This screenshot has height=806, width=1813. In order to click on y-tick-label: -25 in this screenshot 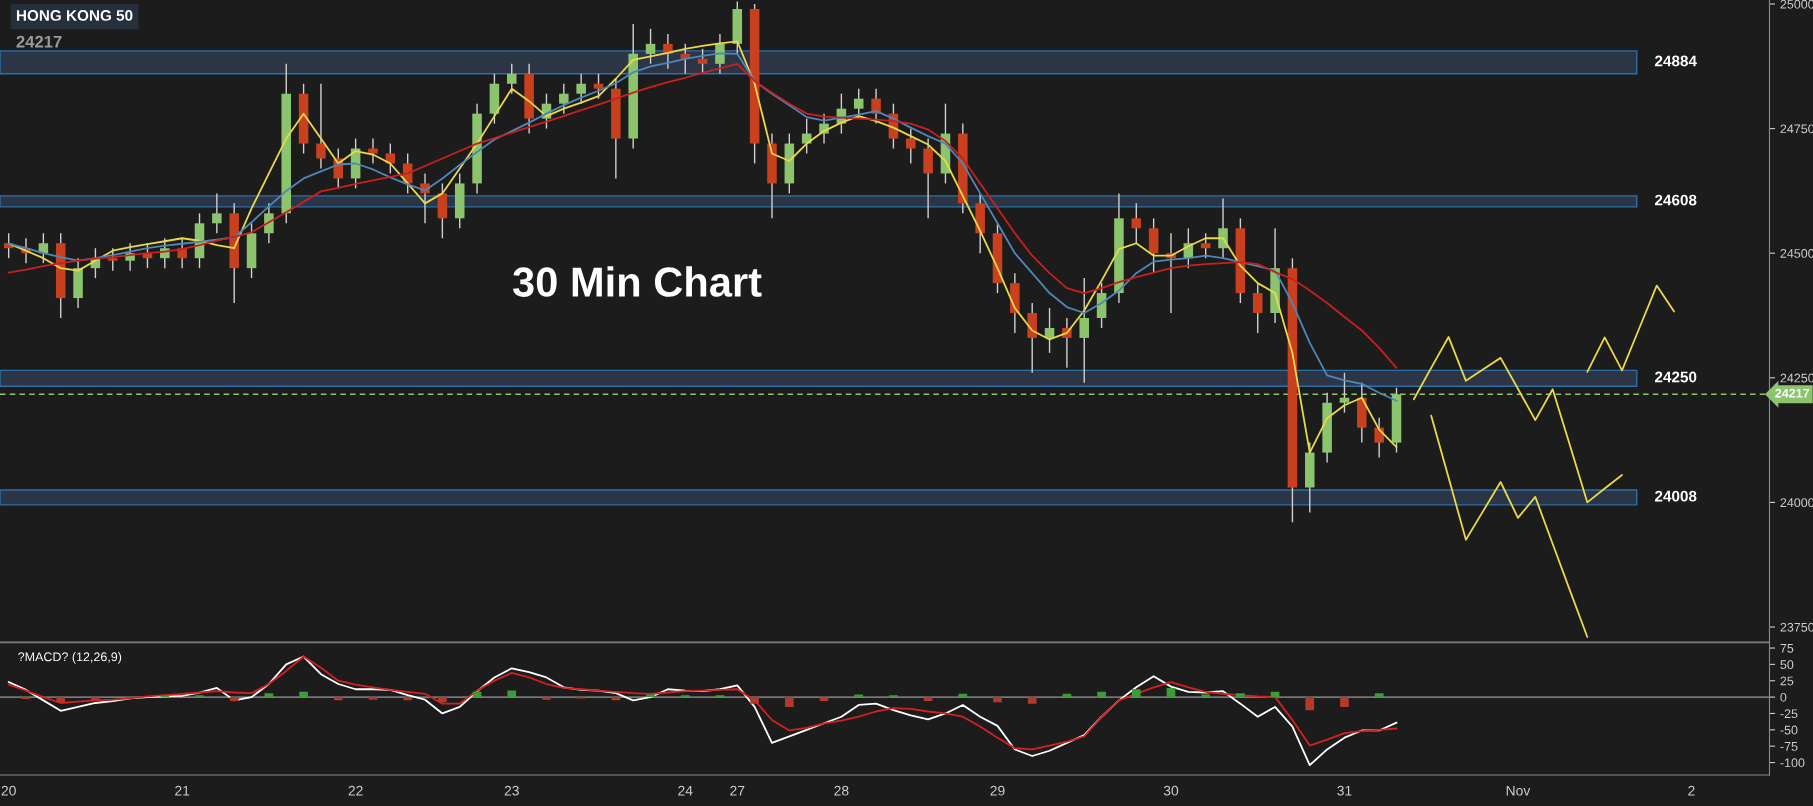, I will do `click(1789, 714)`.